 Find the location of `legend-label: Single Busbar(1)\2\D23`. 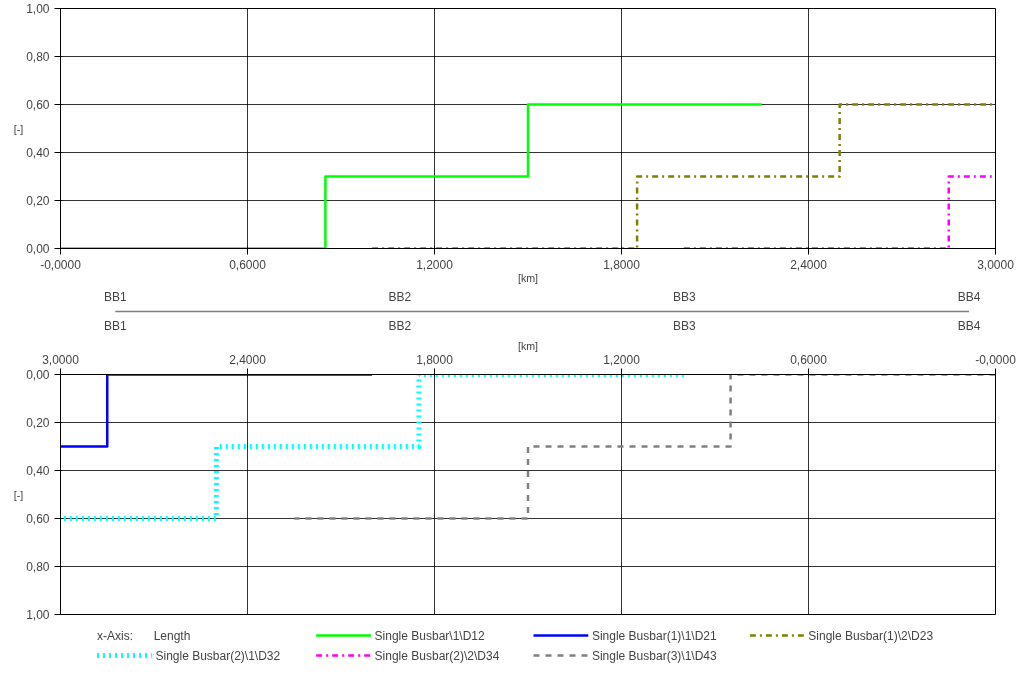

legend-label: Single Busbar(1)\2\D23 is located at coordinates (871, 635).